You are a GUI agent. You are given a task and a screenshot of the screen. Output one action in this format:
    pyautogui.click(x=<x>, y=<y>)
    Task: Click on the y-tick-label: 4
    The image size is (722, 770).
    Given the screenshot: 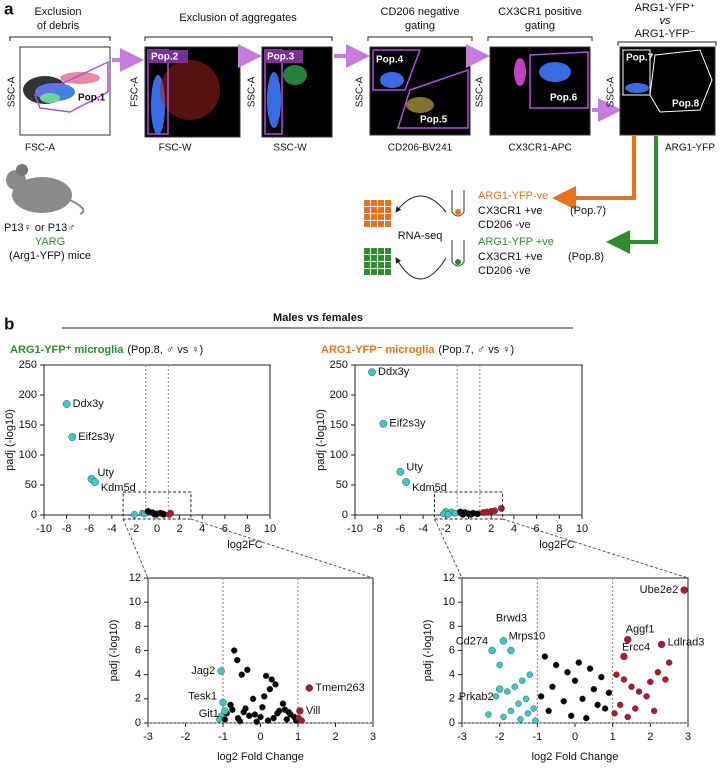 What is the action you would take?
    pyautogui.click(x=452, y=675)
    